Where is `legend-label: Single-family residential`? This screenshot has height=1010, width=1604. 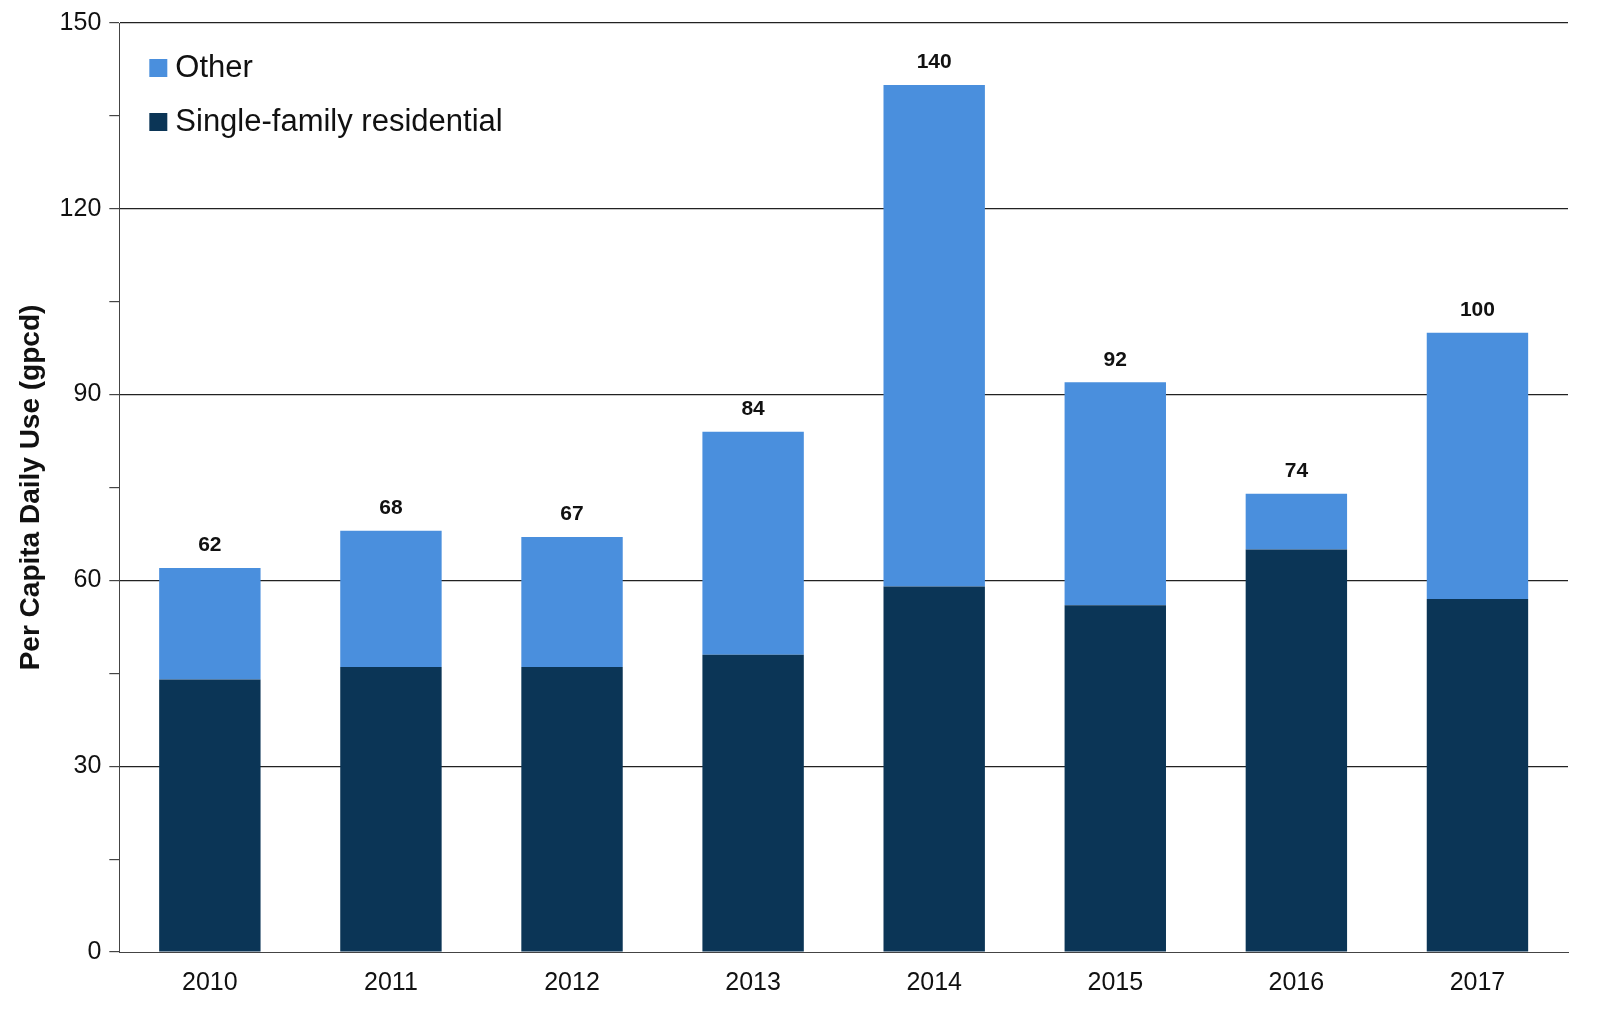 legend-label: Single-family residential is located at coordinates (339, 120).